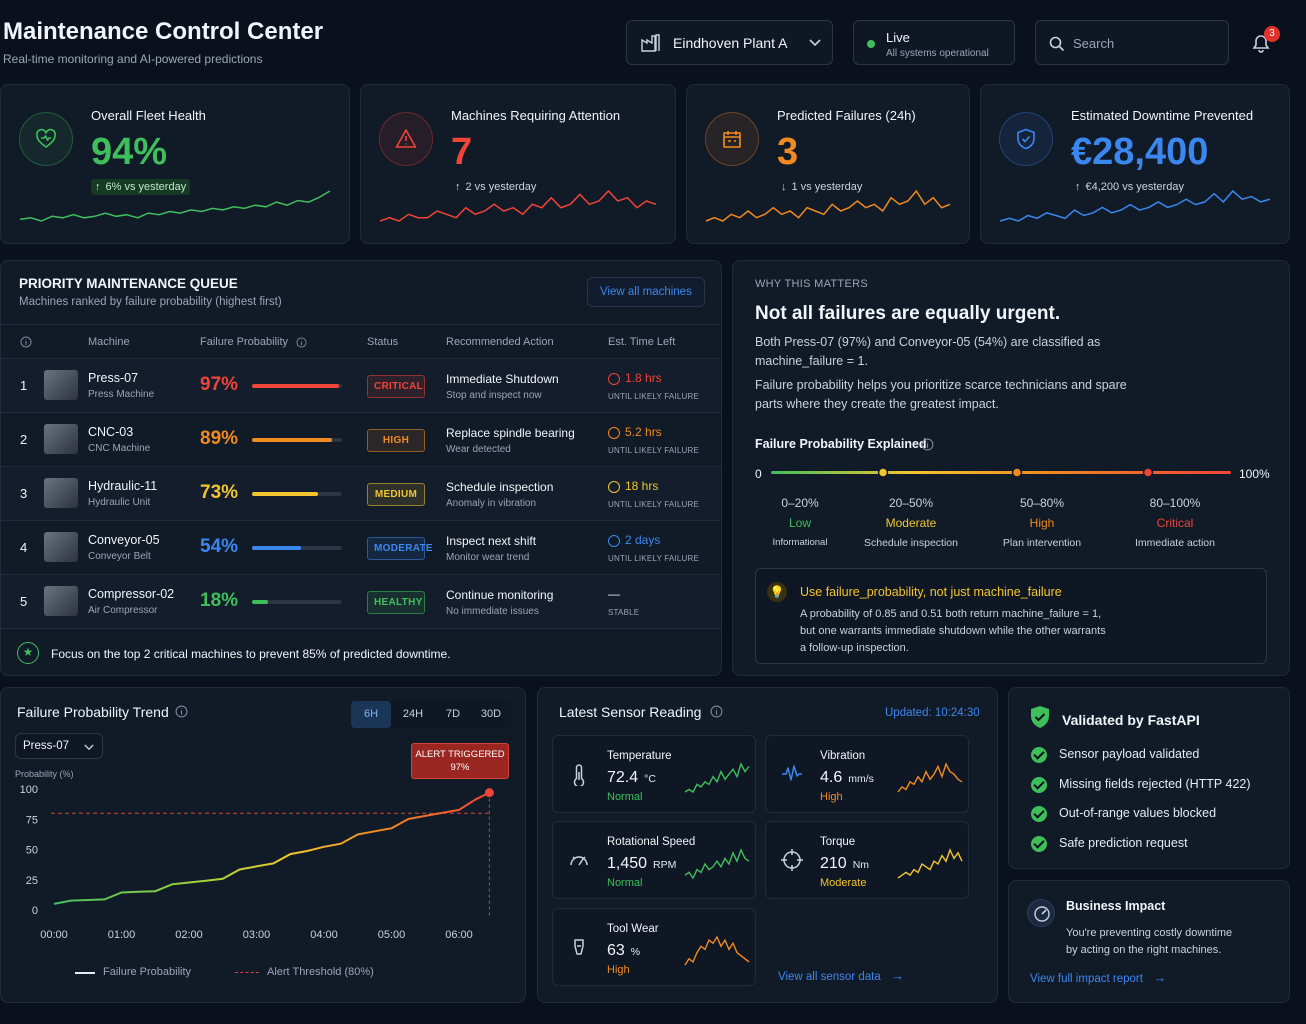 The image size is (1306, 1024). I want to click on notifications-button: 3, so click(1264, 42).